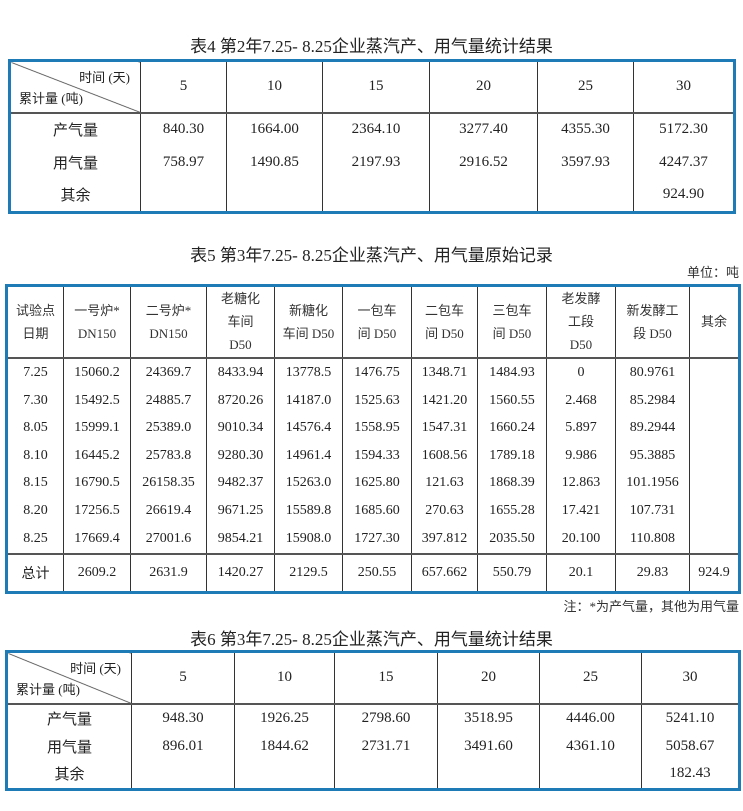 The width and height of the screenshot is (743, 811). What do you see at coordinates (240, 372) in the screenshot?
I see `table-cell: 8433.94` at bounding box center [240, 372].